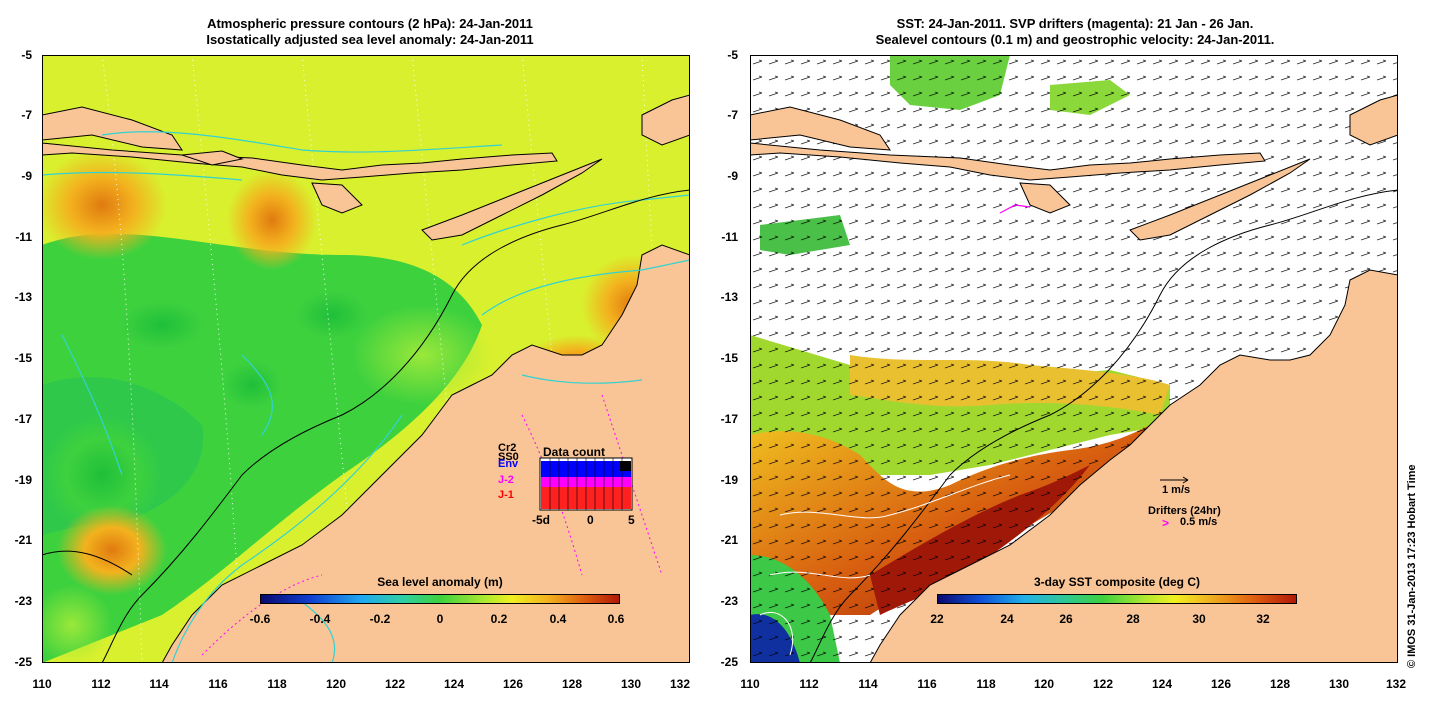 The height and width of the screenshot is (710, 1440). I want to click on sst-colorbar, so click(1117, 599).